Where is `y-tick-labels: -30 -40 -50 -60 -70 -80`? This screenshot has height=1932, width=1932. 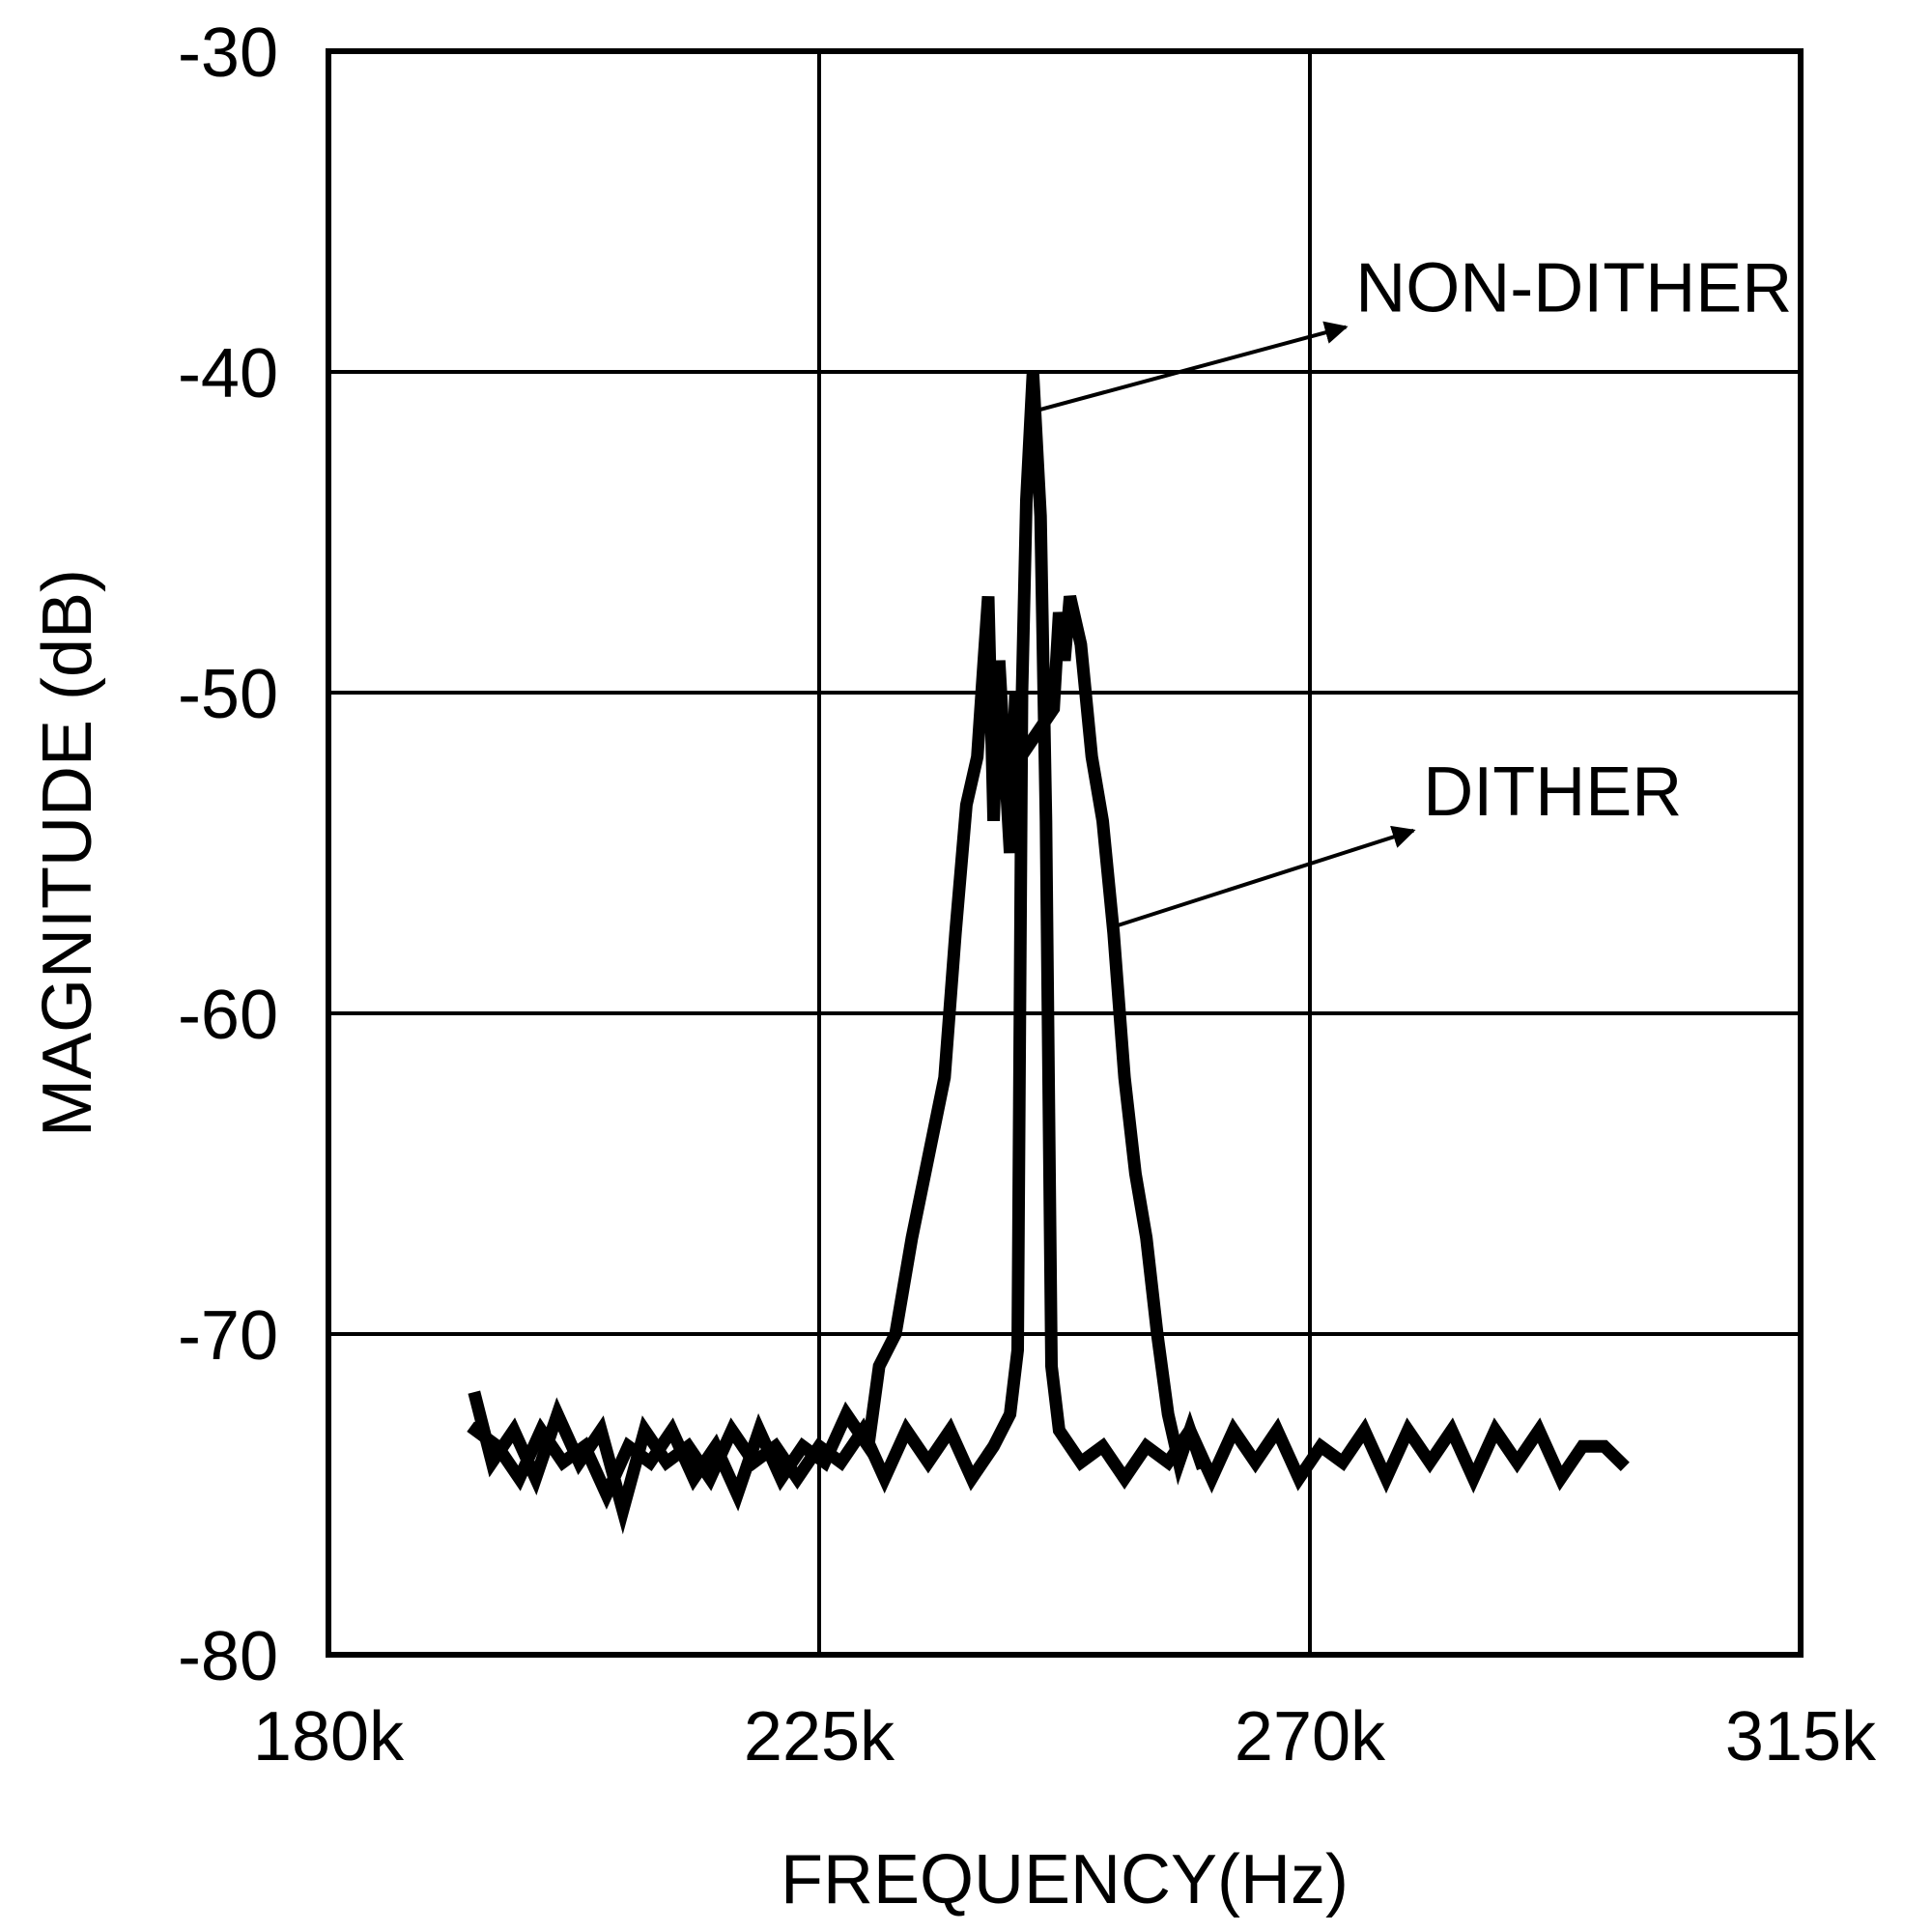
y-tick-labels: -30 -40 -50 -60 -70 -80 is located at coordinates (228, 854).